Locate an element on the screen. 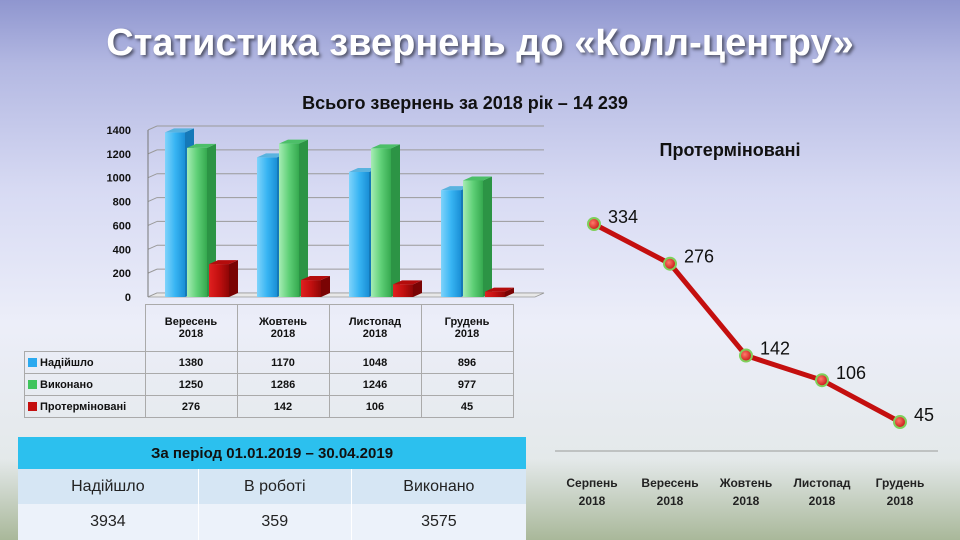 The height and width of the screenshot is (540, 960). table-cell: 977 is located at coordinates (467, 384).